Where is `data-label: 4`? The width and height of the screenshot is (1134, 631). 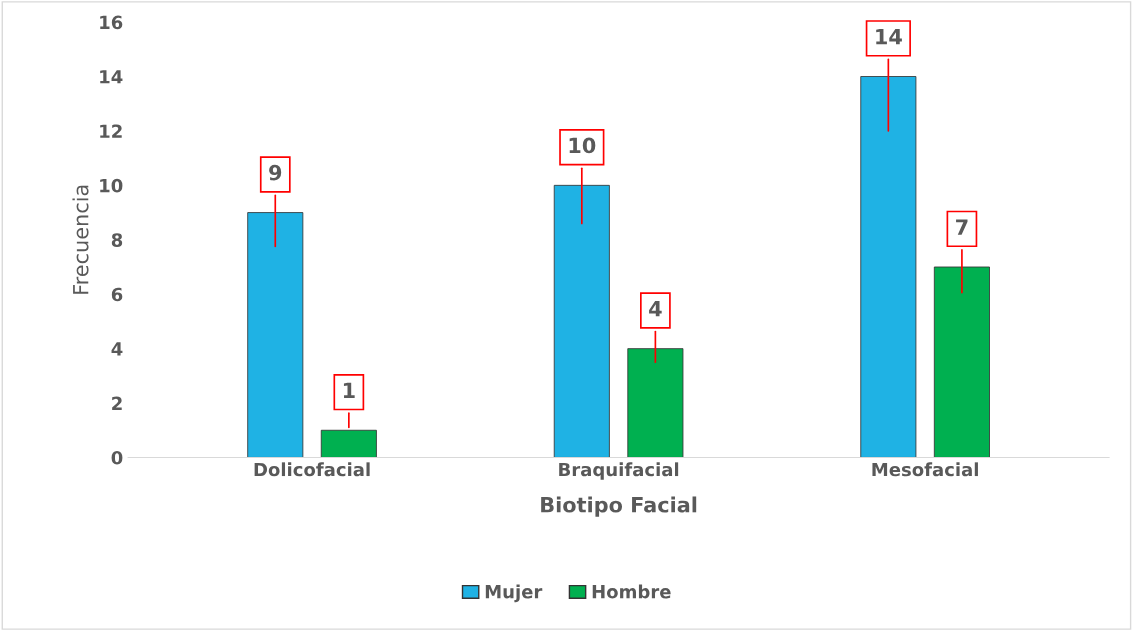 data-label: 4 is located at coordinates (655, 309).